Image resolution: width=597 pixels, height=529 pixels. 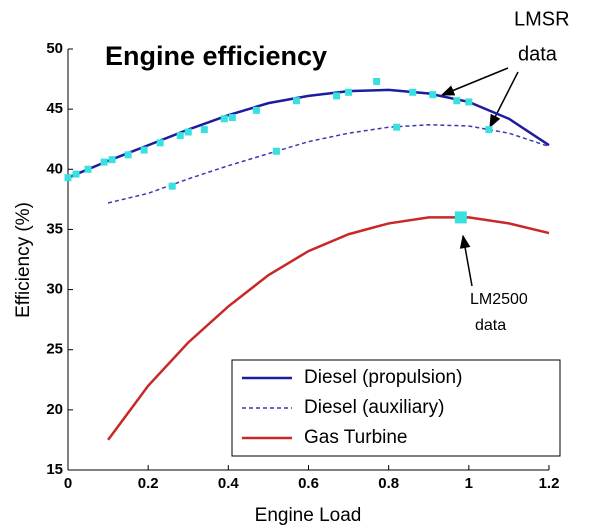 What do you see at coordinates (54, 108) in the screenshot?
I see `y-tick-label: 45` at bounding box center [54, 108].